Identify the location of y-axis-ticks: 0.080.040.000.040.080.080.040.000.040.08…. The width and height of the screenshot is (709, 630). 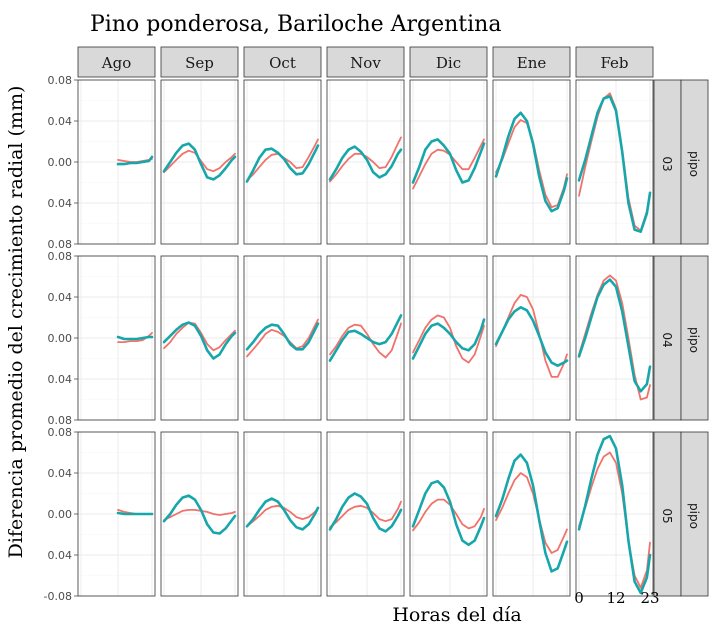
(61, 338).